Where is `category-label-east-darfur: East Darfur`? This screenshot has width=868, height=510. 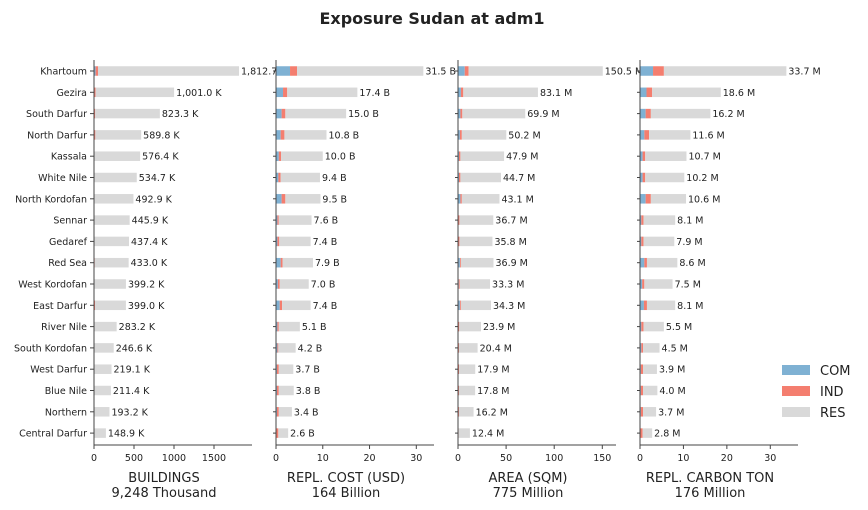 category-label-east-darfur: East Darfur is located at coordinates (60, 306).